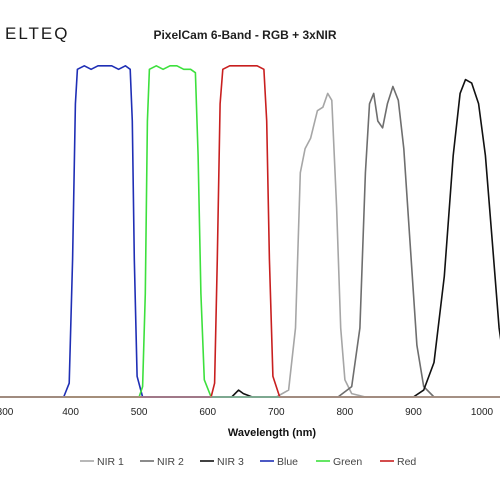 This screenshot has width=500, height=500. I want to click on brand-logo: ELTEQ, so click(37, 33).